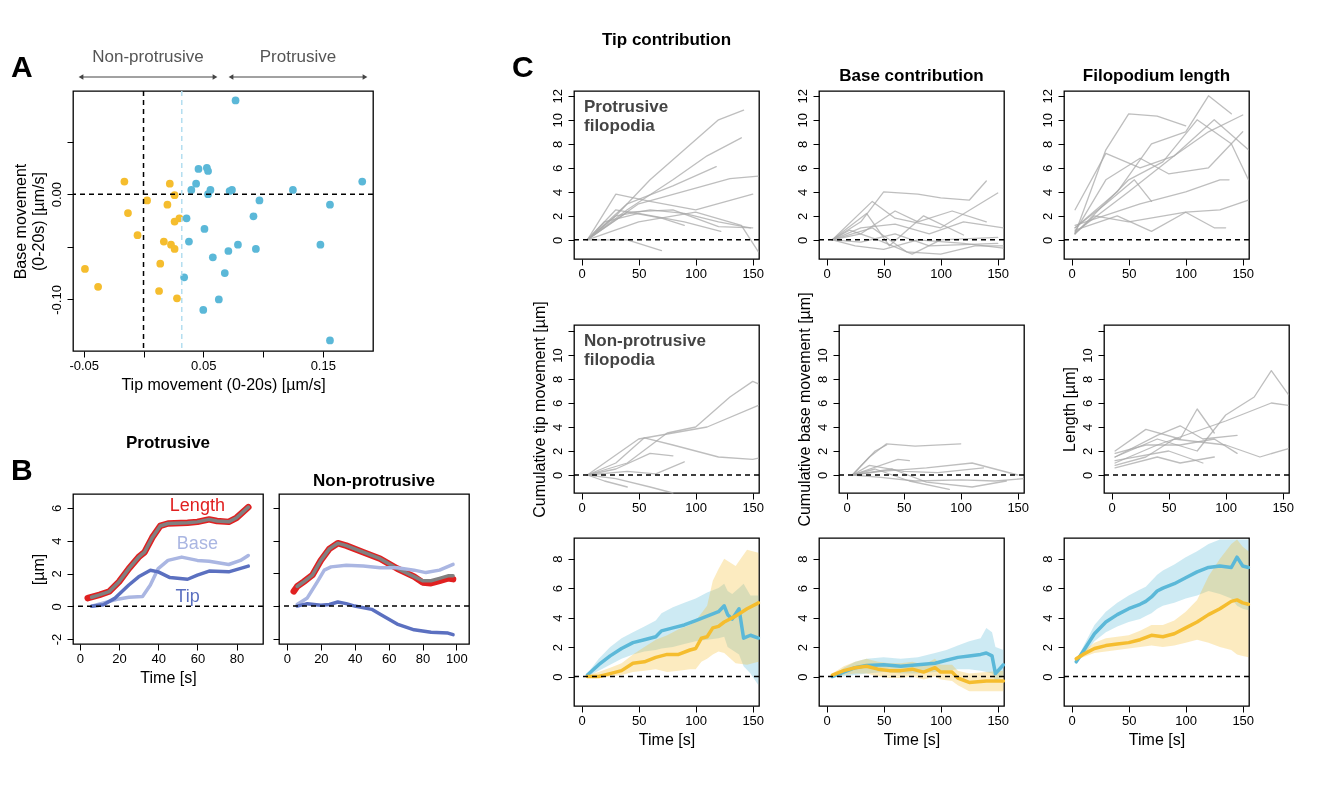  What do you see at coordinates (374, 480) in the screenshot?
I see `chart-title: Non-protrusive` at bounding box center [374, 480].